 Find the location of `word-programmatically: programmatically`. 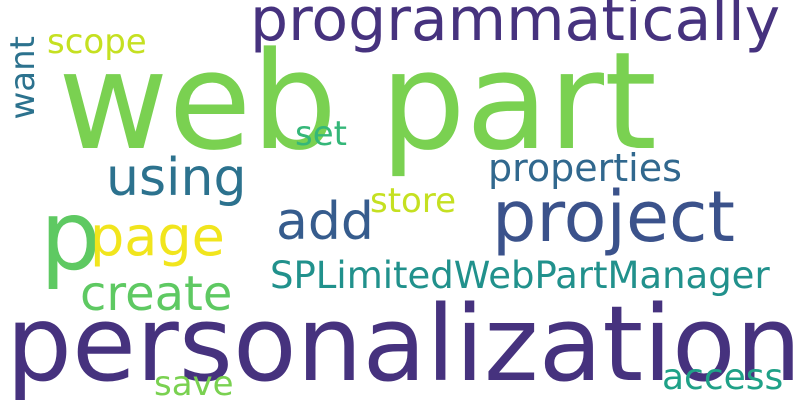

word-programmatically: programmatically is located at coordinates (515, 27).